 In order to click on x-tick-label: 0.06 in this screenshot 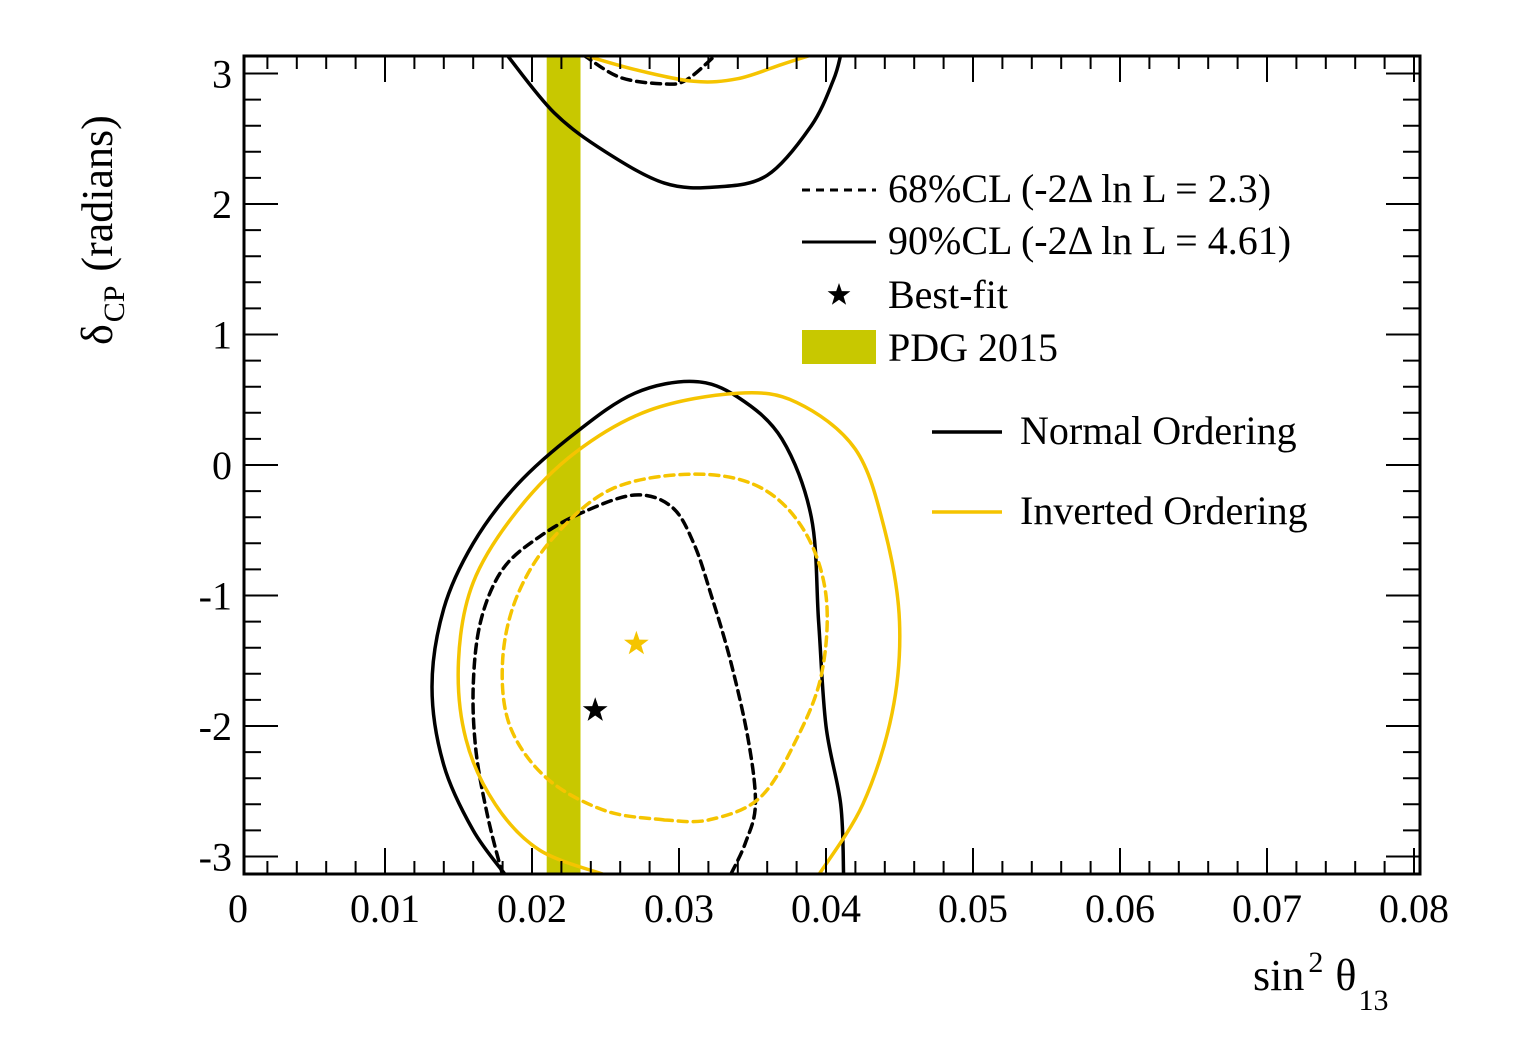, I will do `click(1120, 908)`.